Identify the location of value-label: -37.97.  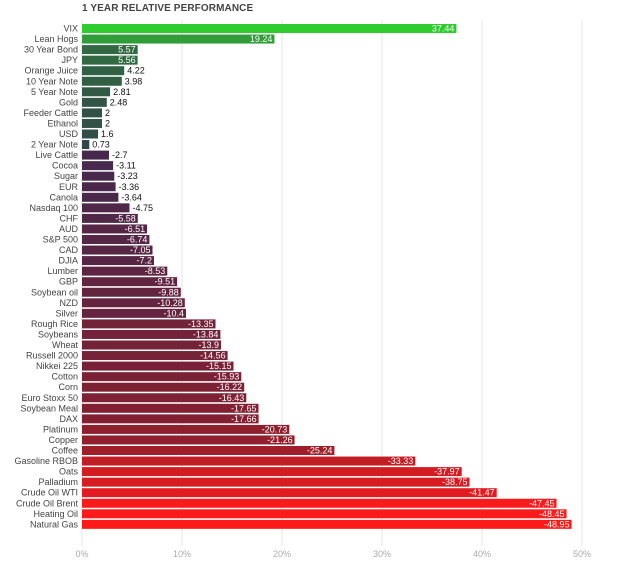
(447, 472).